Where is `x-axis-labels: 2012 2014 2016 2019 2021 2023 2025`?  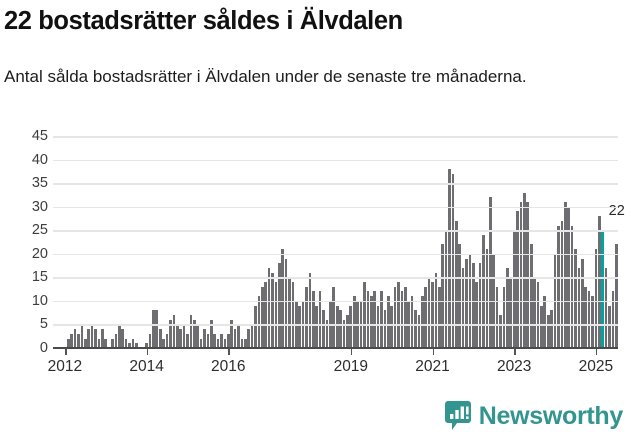
x-axis-labels: 2012 2014 2016 2019 2021 2023 2025 is located at coordinates (333, 370).